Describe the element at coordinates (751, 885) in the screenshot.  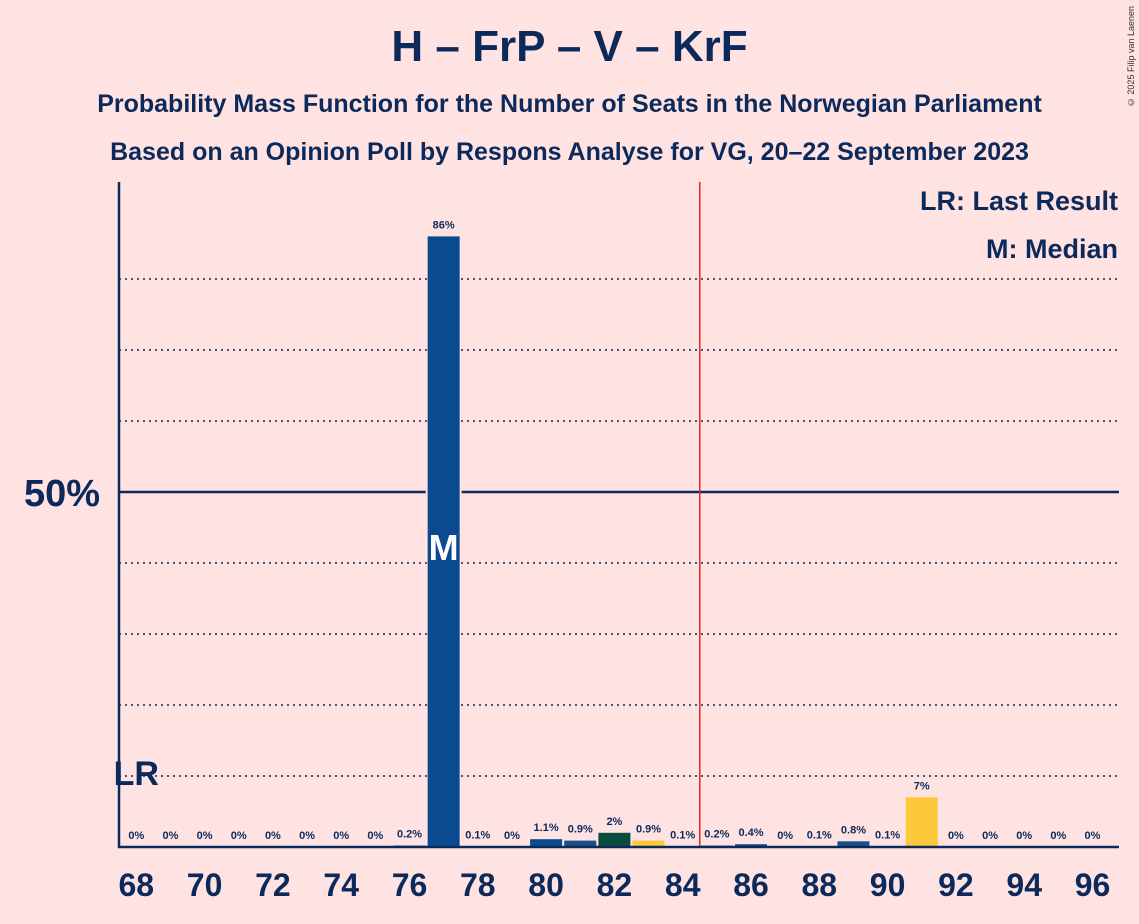
I see `x-tick-label: 86` at that location.